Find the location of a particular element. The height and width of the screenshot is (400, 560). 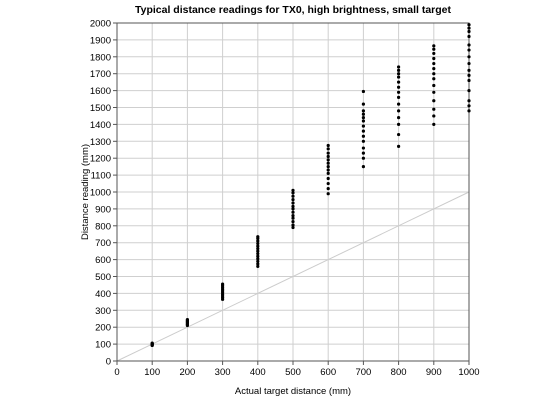

y-tick-label: 1300 is located at coordinates (100, 142).